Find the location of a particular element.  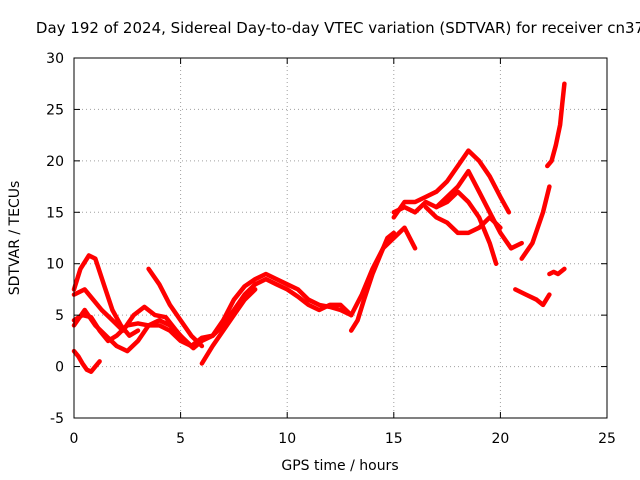

series-s6 is located at coordinates (175, 307).